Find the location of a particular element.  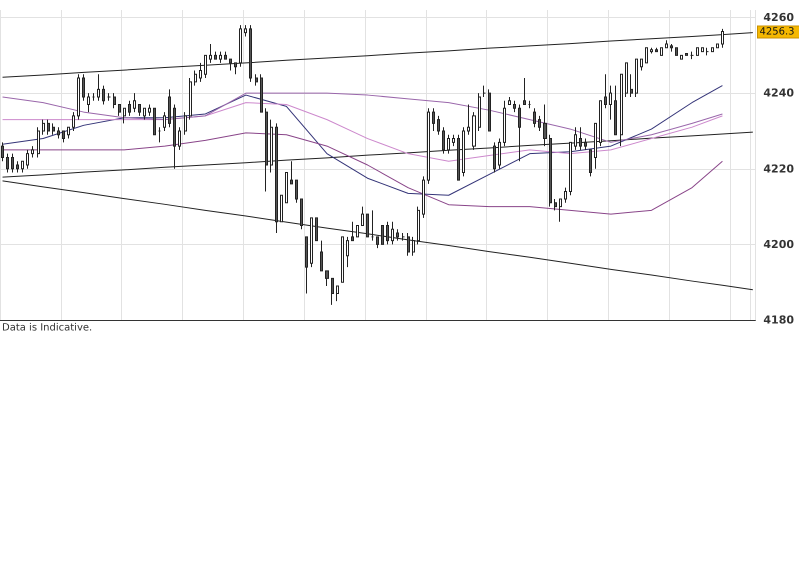

y-tick-label: 4260 is located at coordinates (778, 17).